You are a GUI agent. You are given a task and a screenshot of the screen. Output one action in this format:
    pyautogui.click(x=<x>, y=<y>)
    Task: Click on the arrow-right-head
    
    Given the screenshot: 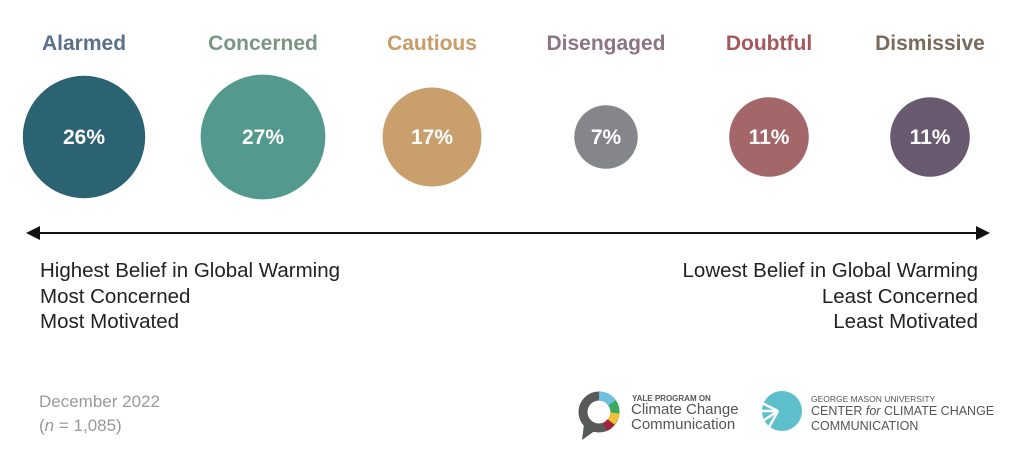 What is the action you would take?
    pyautogui.click(x=983, y=233)
    